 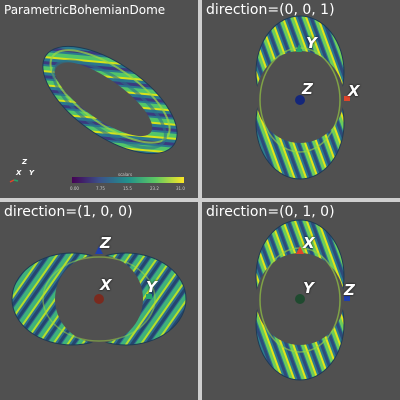 I want to click on x-axis-marker-icon, so click(x=99, y=299).